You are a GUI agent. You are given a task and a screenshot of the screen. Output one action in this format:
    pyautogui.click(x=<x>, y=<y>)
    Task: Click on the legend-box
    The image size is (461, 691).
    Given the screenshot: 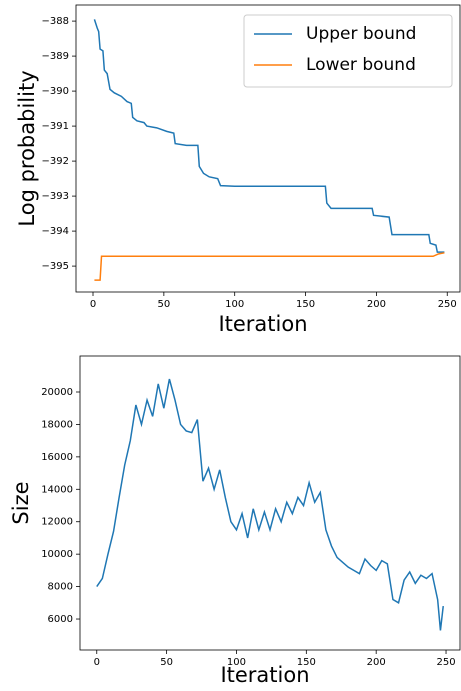 What is the action you would take?
    pyautogui.click(x=348, y=51)
    